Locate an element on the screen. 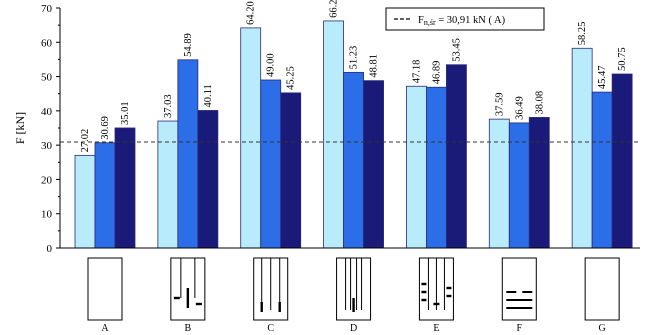  value-label-e-1: 47.18 is located at coordinates (416, 72).